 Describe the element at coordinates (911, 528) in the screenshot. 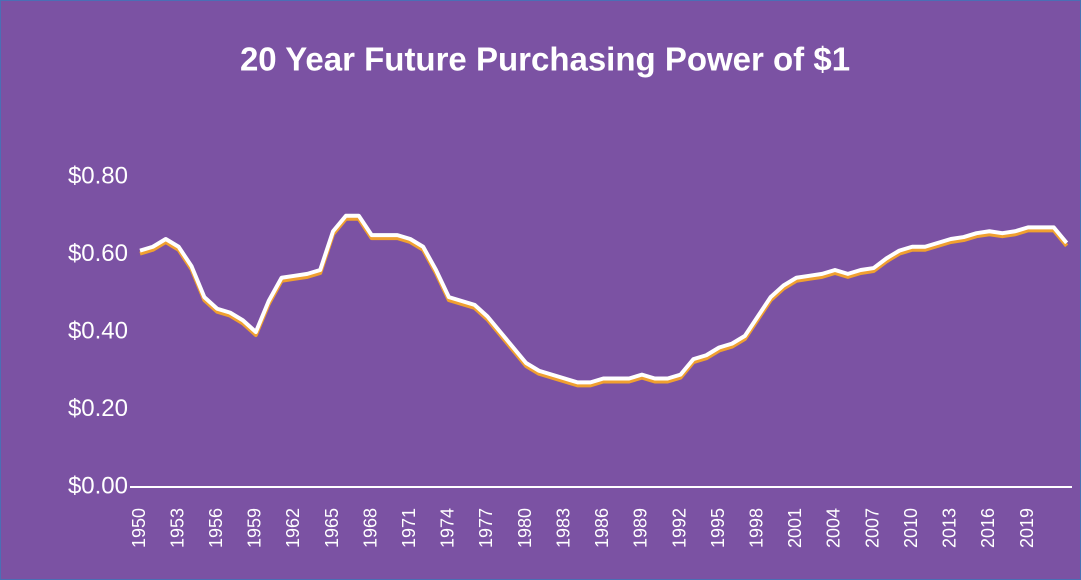

I see `x-tick-label: 2010` at that location.